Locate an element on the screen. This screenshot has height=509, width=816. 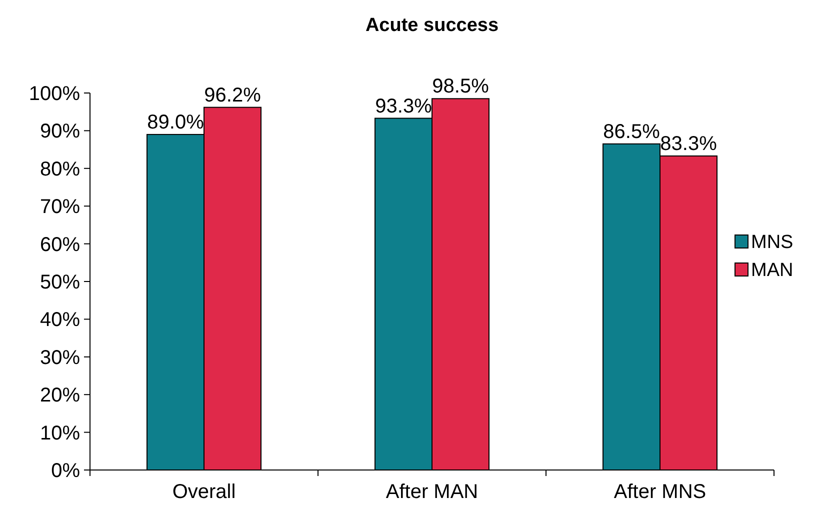
x-tick-label: After MNS is located at coordinates (660, 492).